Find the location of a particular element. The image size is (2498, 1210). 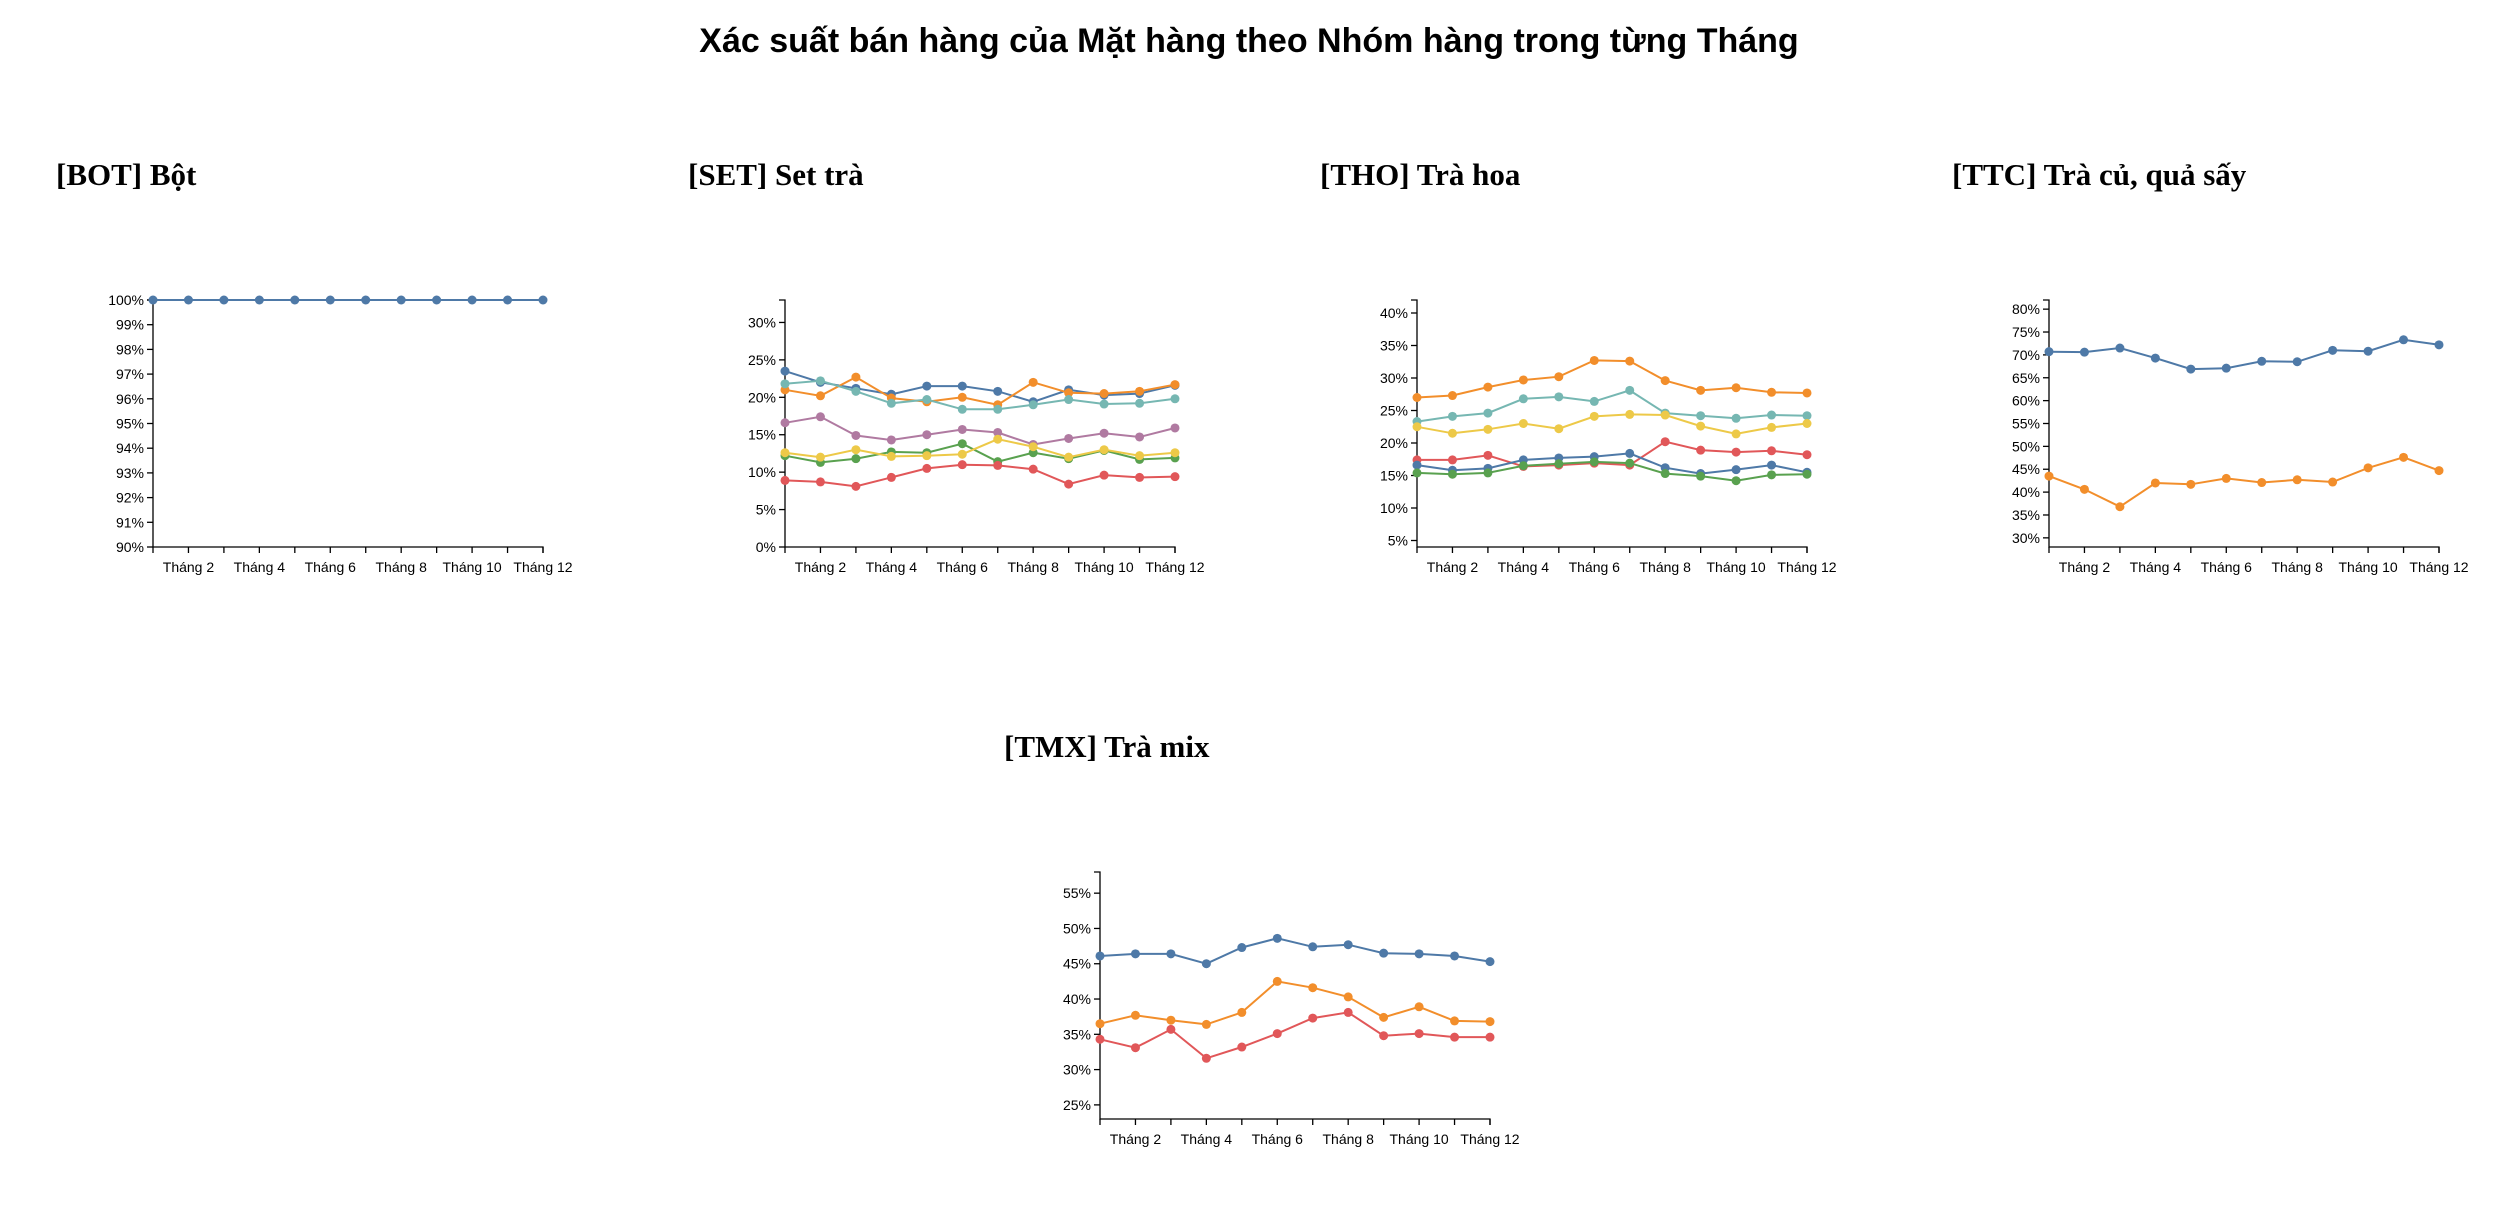

x-tick-label: Tháng 8 is located at coordinates (401, 567).